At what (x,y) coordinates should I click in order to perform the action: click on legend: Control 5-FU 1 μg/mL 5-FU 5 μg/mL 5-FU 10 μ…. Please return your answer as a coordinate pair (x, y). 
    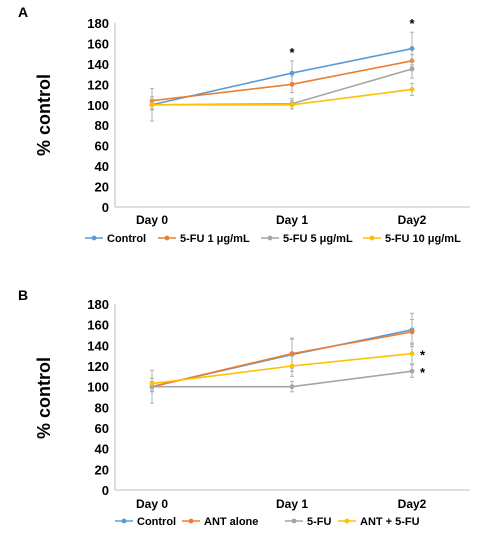
    Looking at the image, I should click on (273, 239).